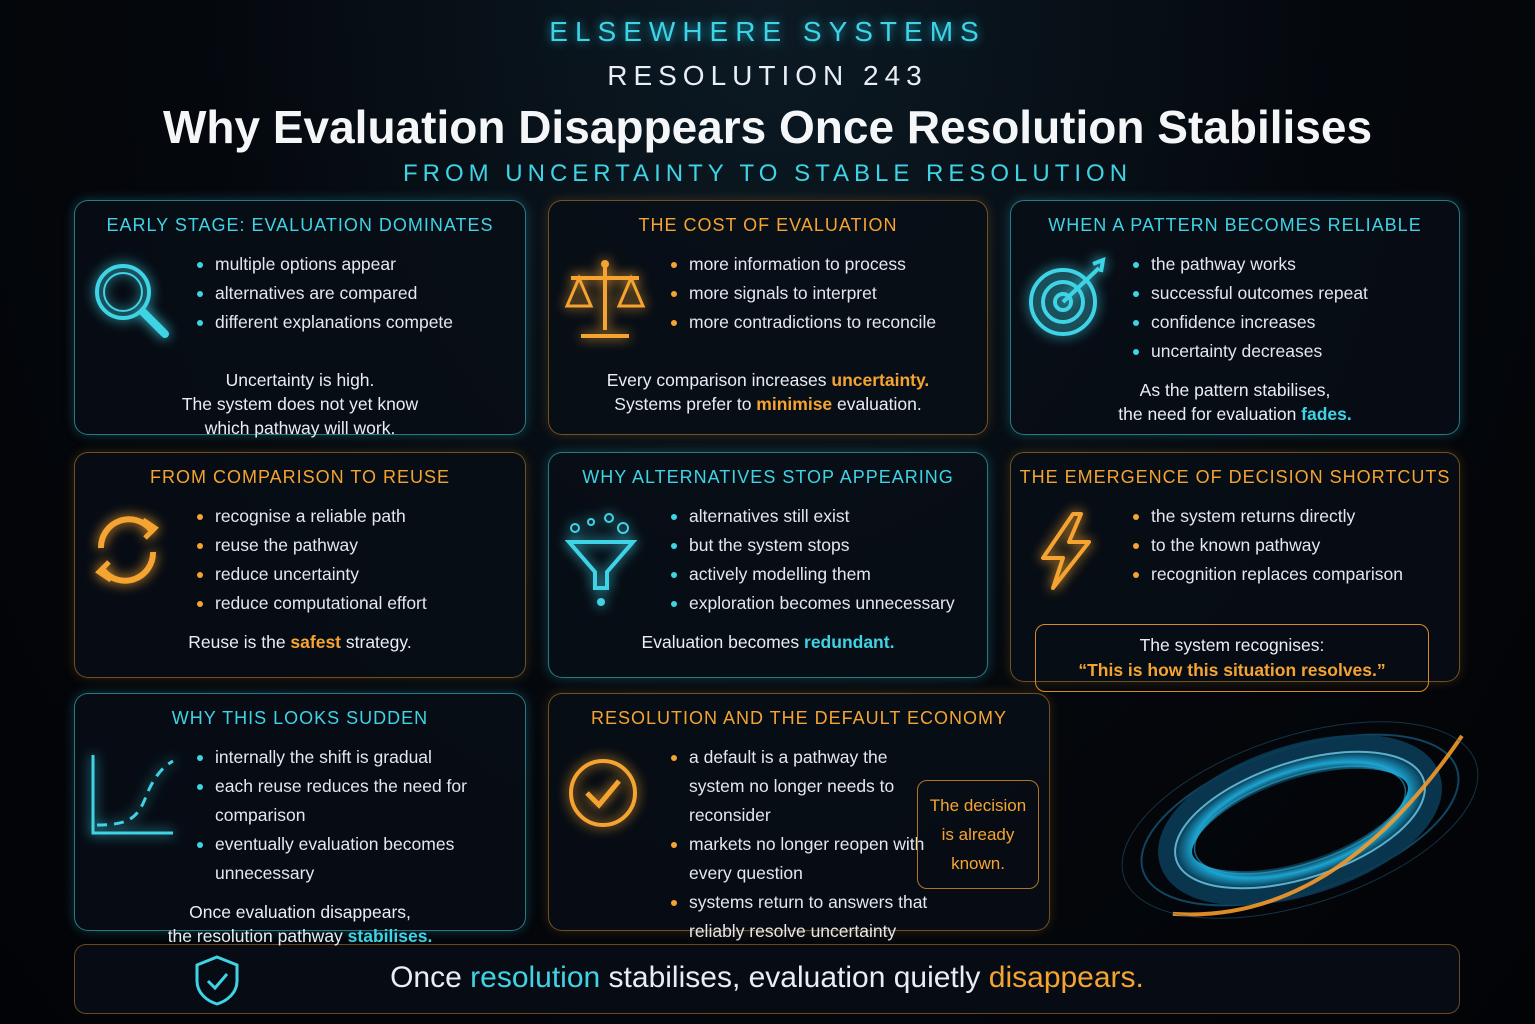 The image size is (1535, 1024). I want to click on bullet: exploration becomes unnecessary, so click(828, 603).